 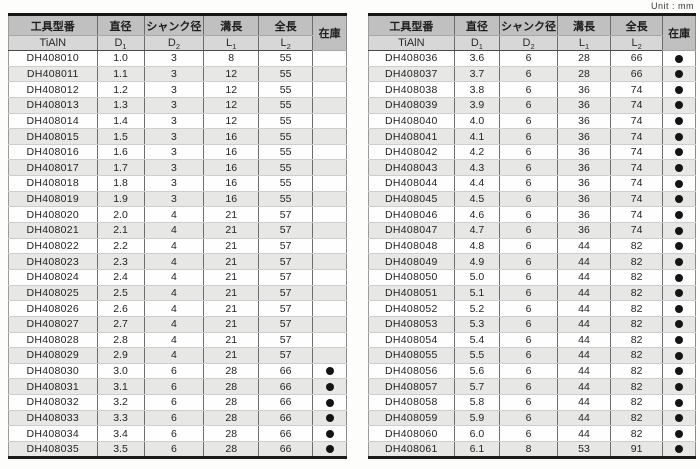 What do you see at coordinates (532, 121) in the screenshot?
I see `table-row: DH408040 4.0 6 36 74` at bounding box center [532, 121].